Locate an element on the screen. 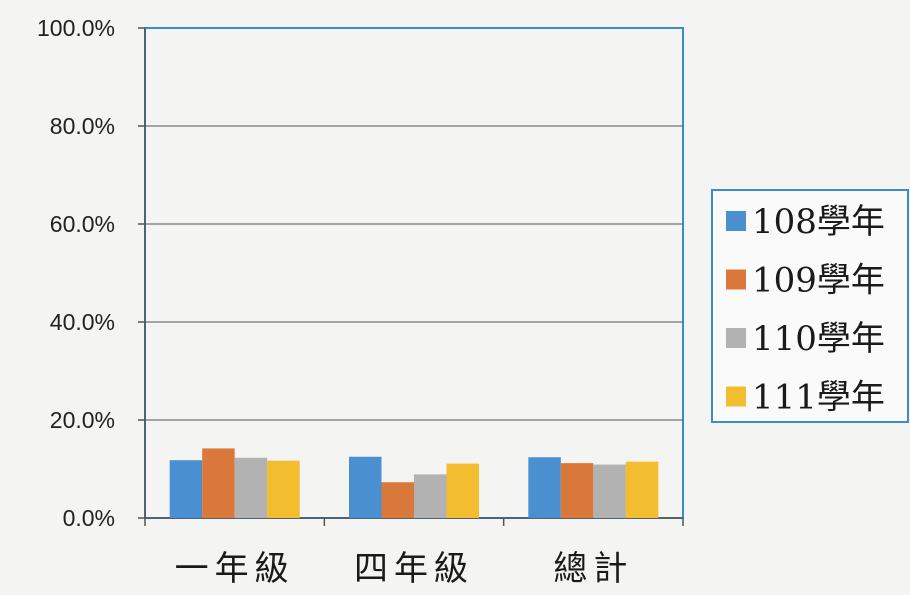 The height and width of the screenshot is (595, 910). x-tick-label: 總計 is located at coordinates (593, 569).